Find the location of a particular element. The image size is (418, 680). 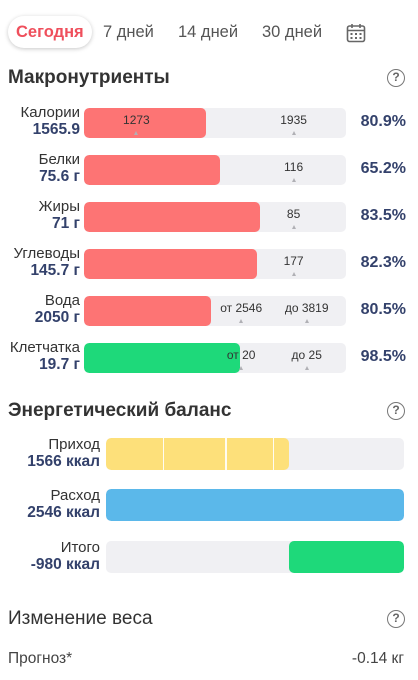

energy-row: Итого -980 ккал is located at coordinates (209, 562).